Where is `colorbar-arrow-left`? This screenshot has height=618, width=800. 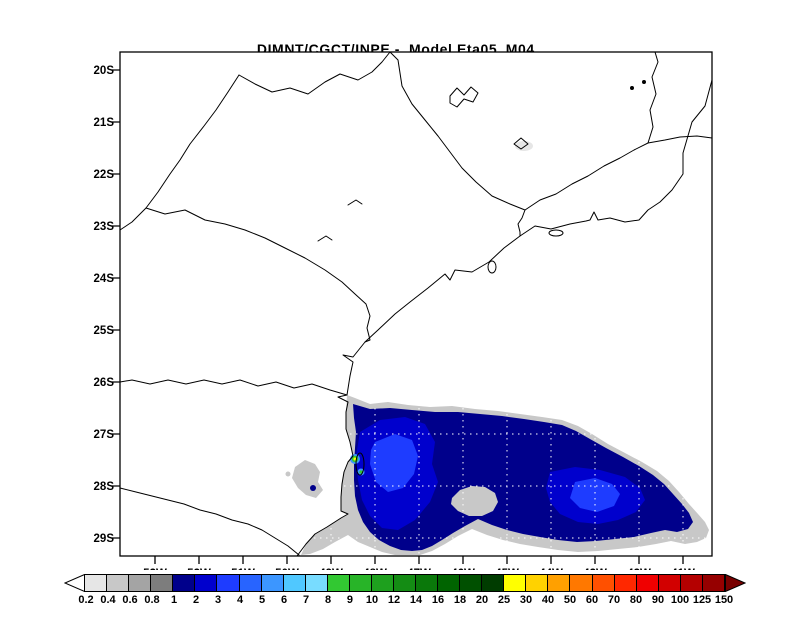 colorbar-arrow-left is located at coordinates (75, 583).